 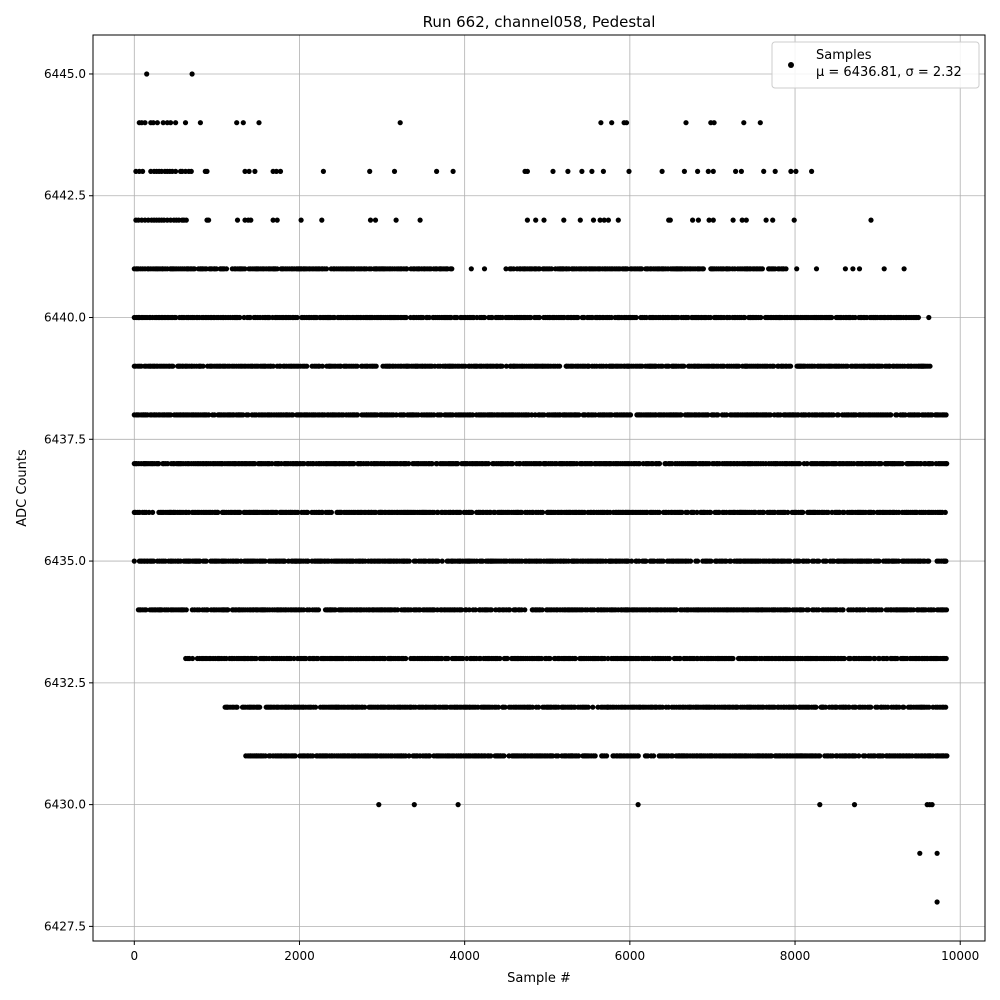 What do you see at coordinates (65, 805) in the screenshot?
I see `y-tick-label: 6430.0` at bounding box center [65, 805].